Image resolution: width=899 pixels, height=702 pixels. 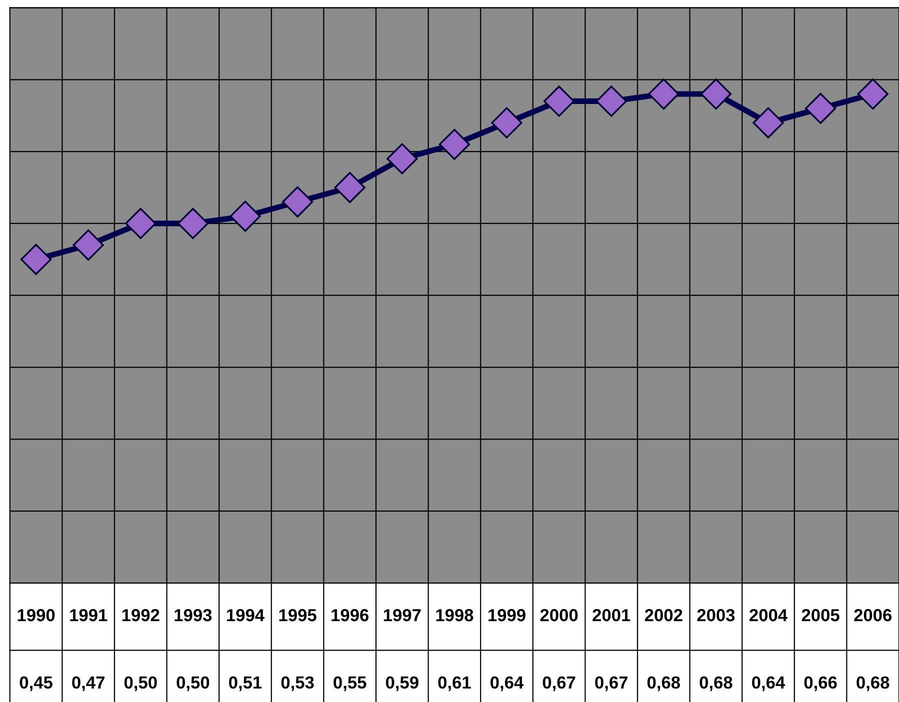 What do you see at coordinates (36, 684) in the screenshot?
I see `data-label: 0,45` at bounding box center [36, 684].